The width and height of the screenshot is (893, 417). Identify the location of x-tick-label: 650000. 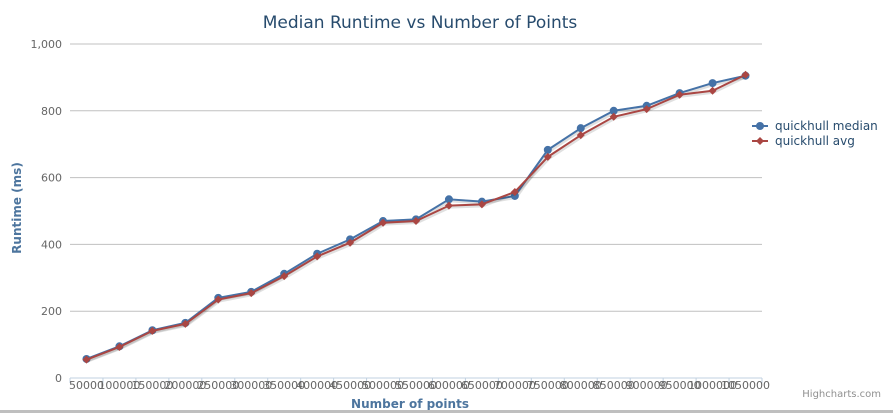
(482, 385).